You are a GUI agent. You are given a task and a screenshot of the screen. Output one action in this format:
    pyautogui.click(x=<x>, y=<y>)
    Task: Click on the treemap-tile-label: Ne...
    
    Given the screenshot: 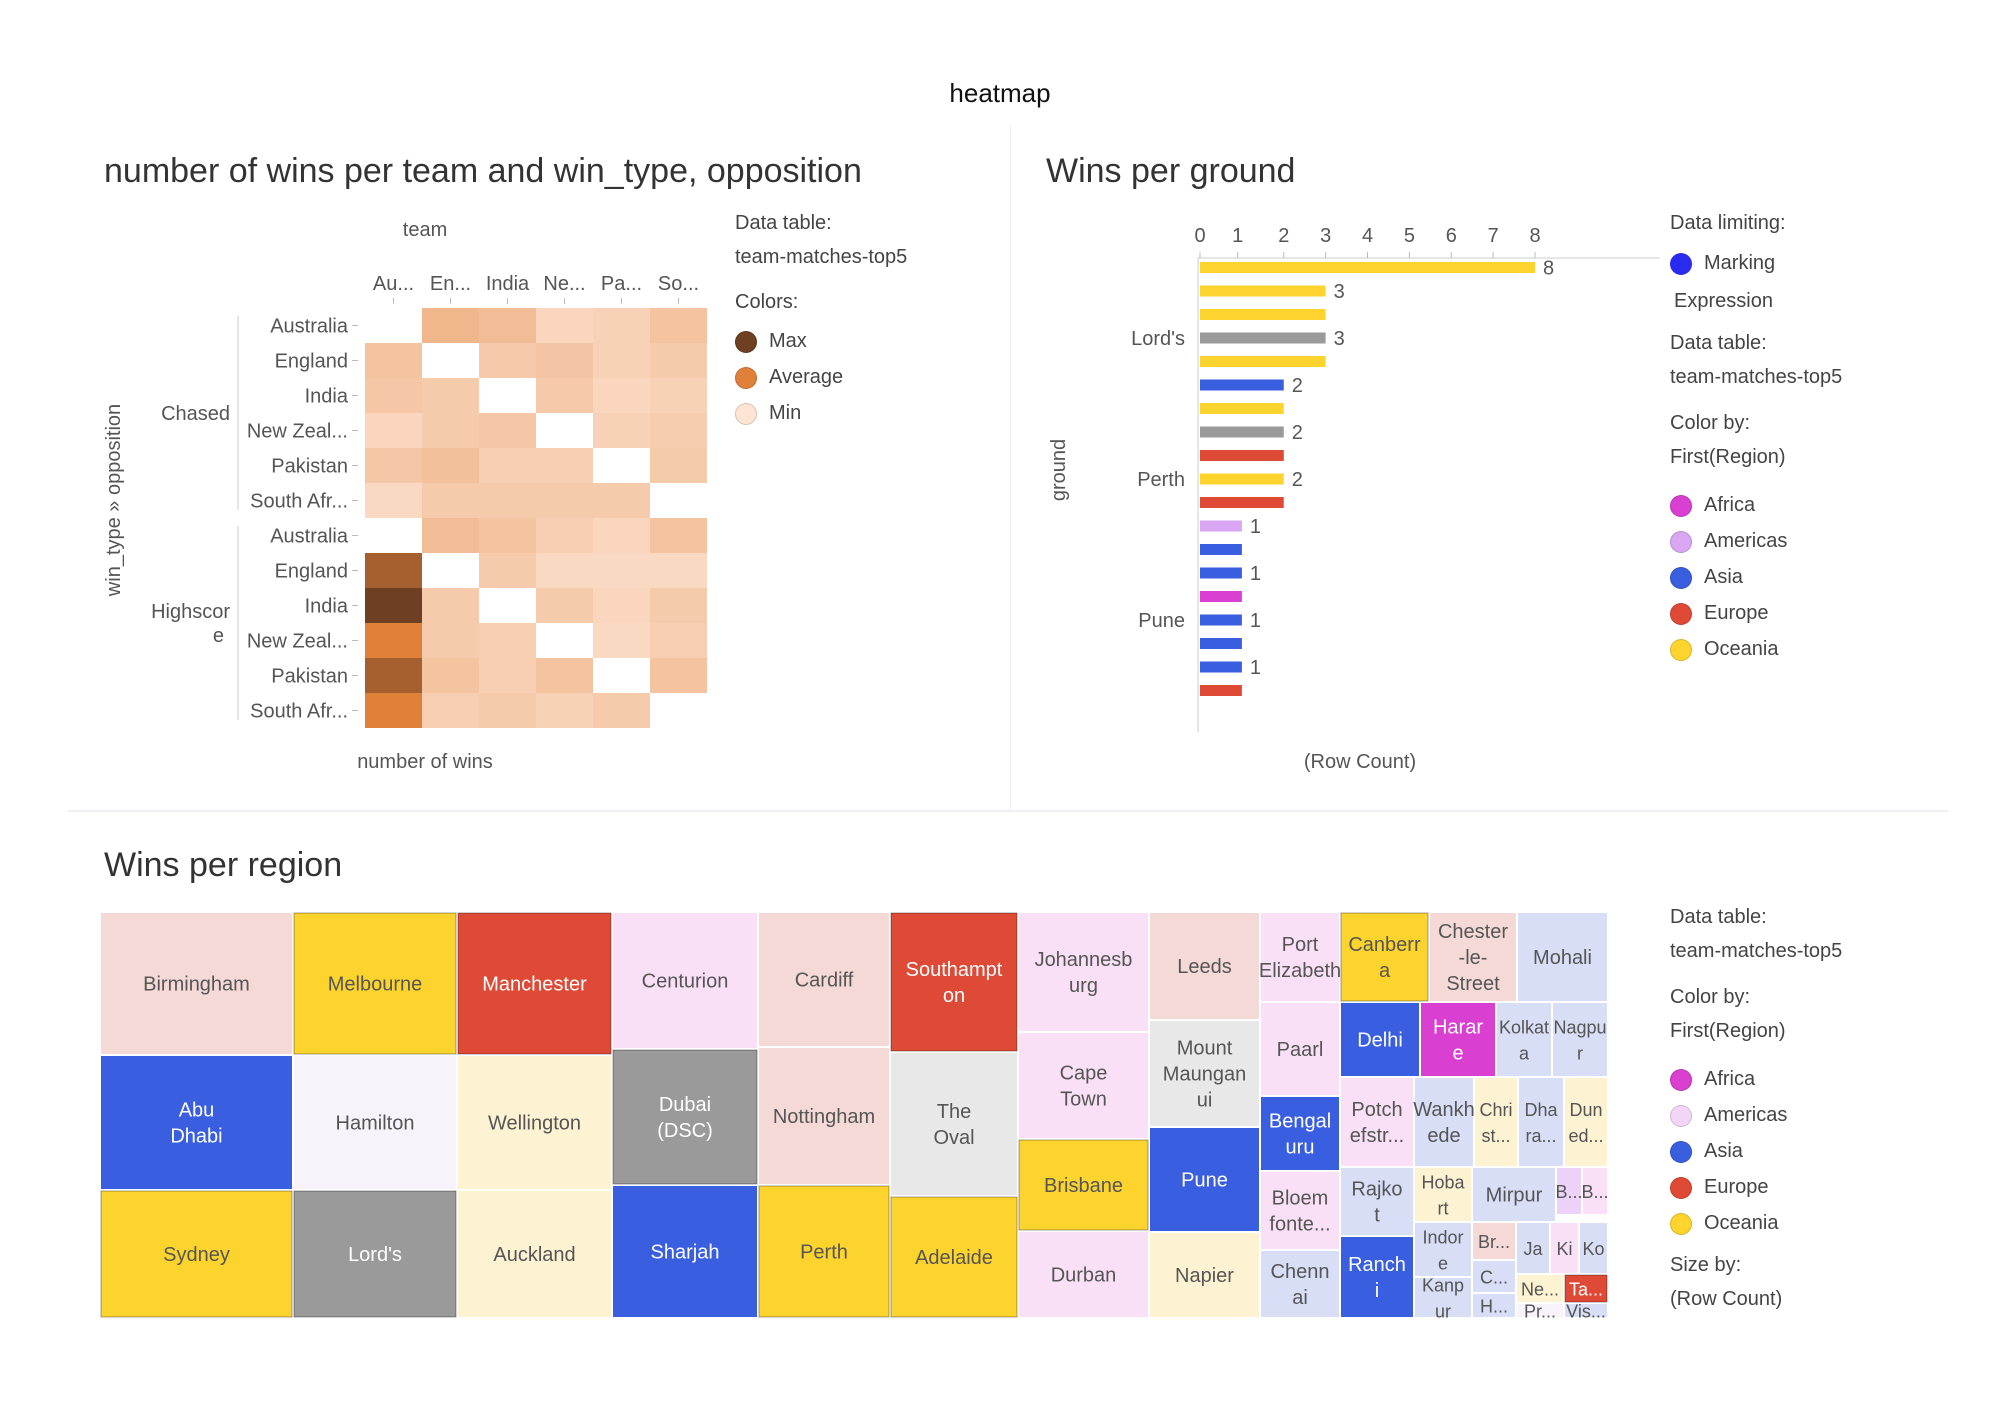 What is the action you would take?
    pyautogui.click(x=1540, y=1290)
    